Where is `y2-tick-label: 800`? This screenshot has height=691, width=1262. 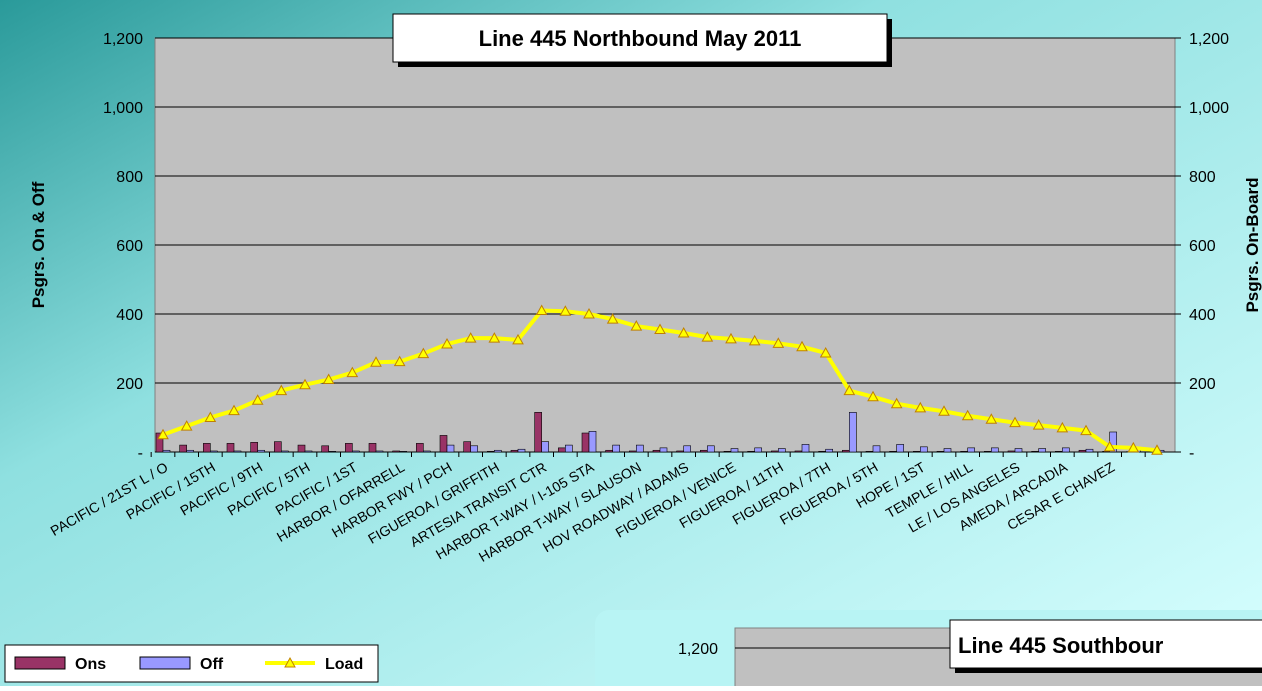
y2-tick-label: 800 is located at coordinates (1202, 177).